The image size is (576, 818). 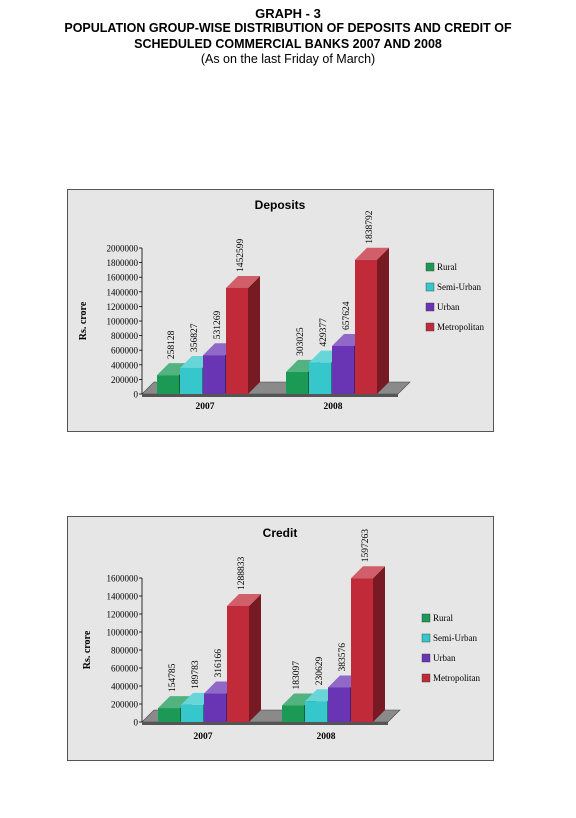 What do you see at coordinates (343, 657) in the screenshot?
I see `data-label: 383576` at bounding box center [343, 657].